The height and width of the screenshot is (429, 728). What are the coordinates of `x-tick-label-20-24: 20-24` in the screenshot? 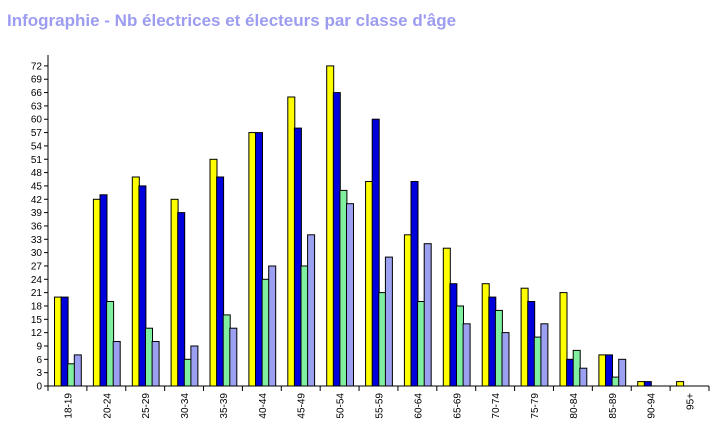 It's located at (107, 406).